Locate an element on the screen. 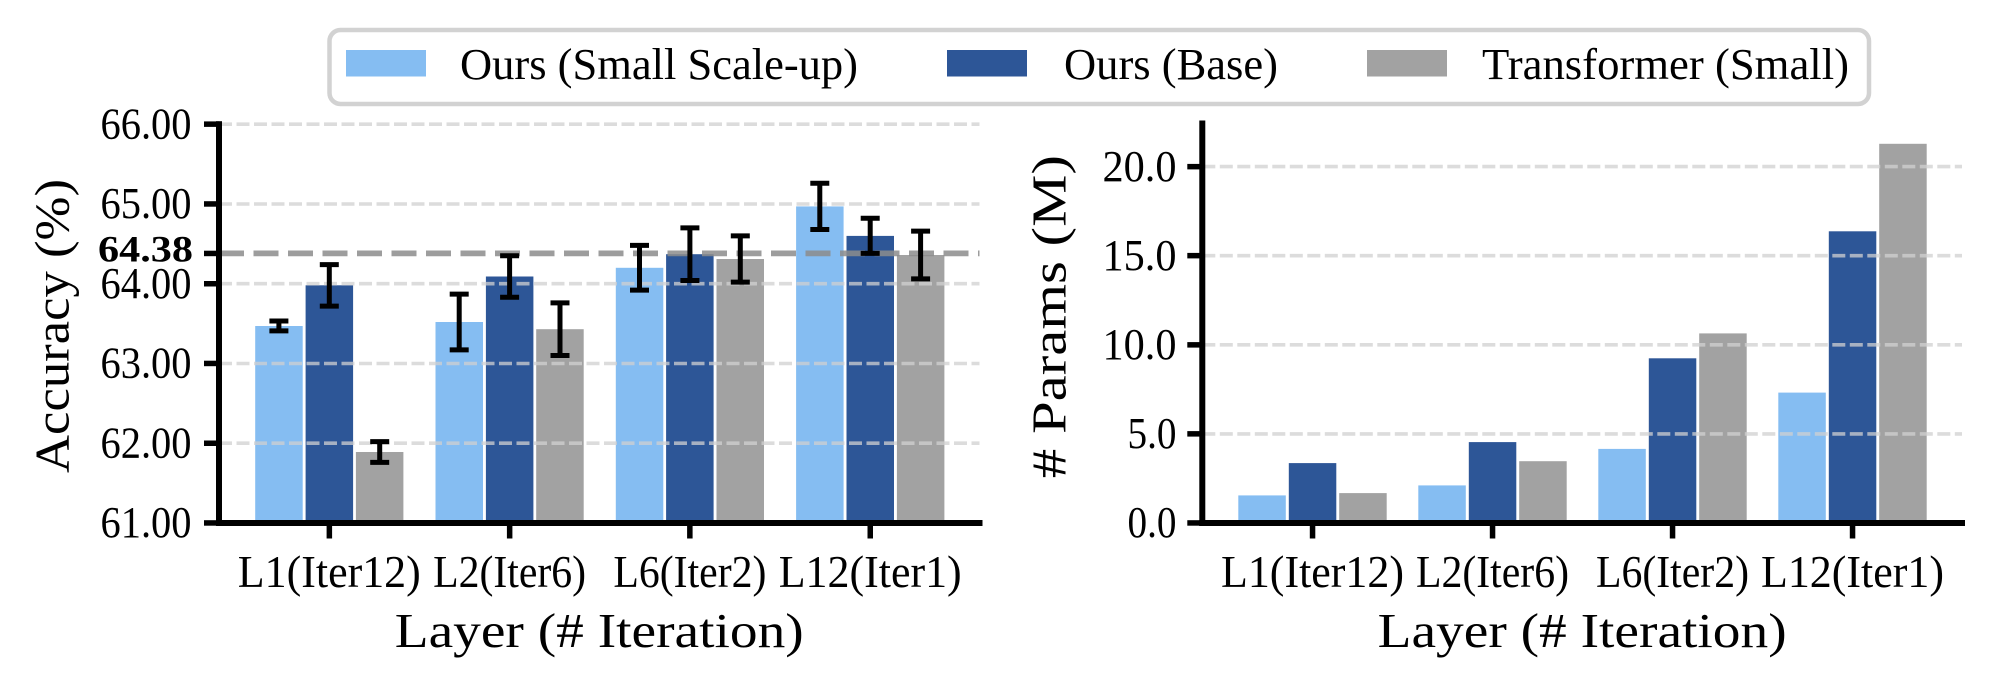  svg-text: 66.00 is located at coordinates (146, 123).